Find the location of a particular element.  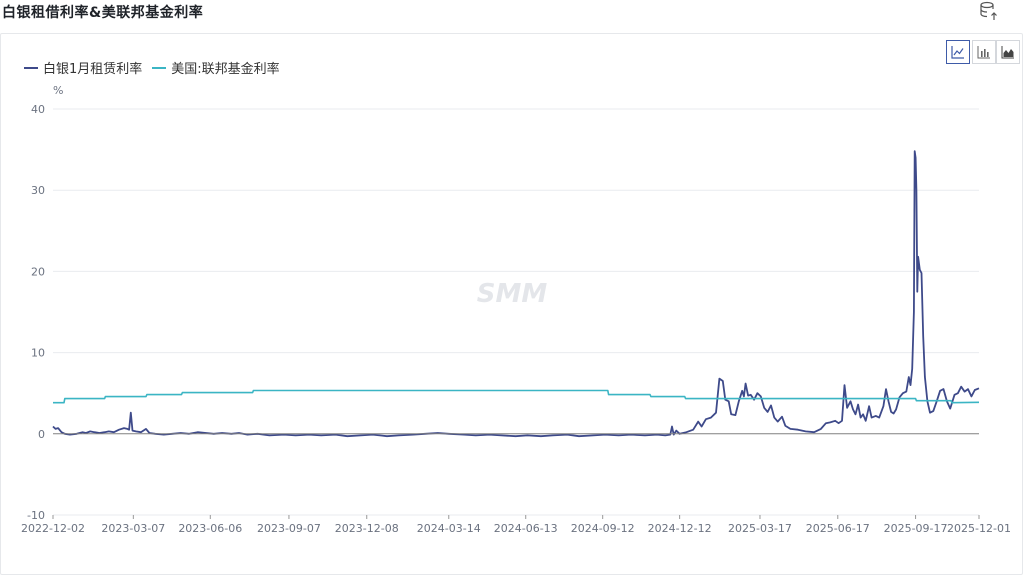

line-chart-icon is located at coordinates (957, 52).